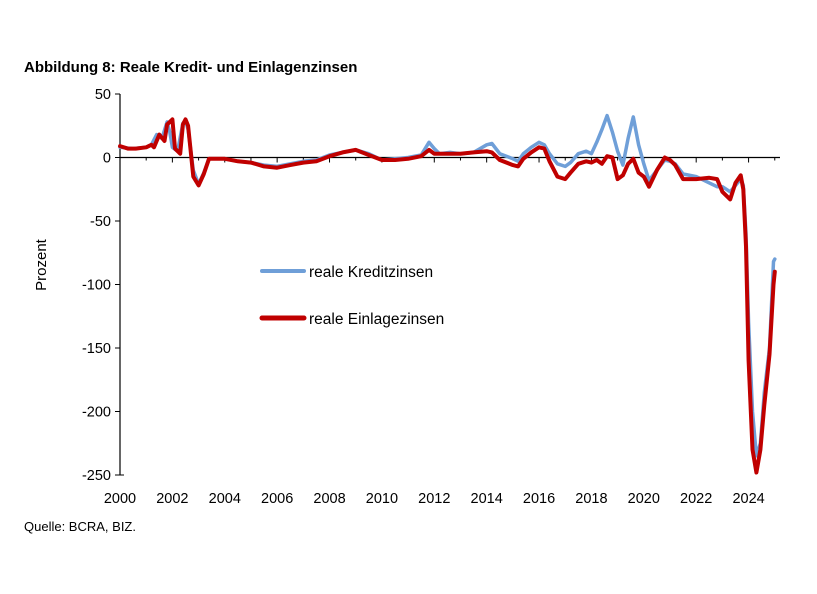  I want to click on x-tick-label: 2020, so click(644, 499).